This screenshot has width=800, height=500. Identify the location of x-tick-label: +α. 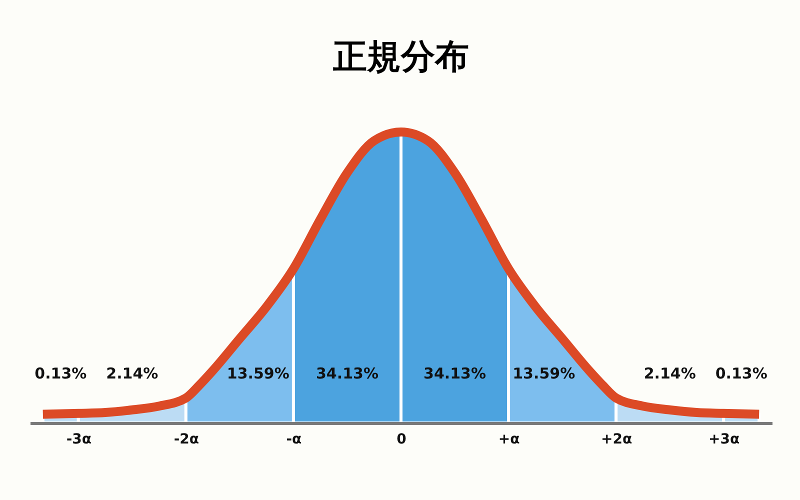
(509, 440).